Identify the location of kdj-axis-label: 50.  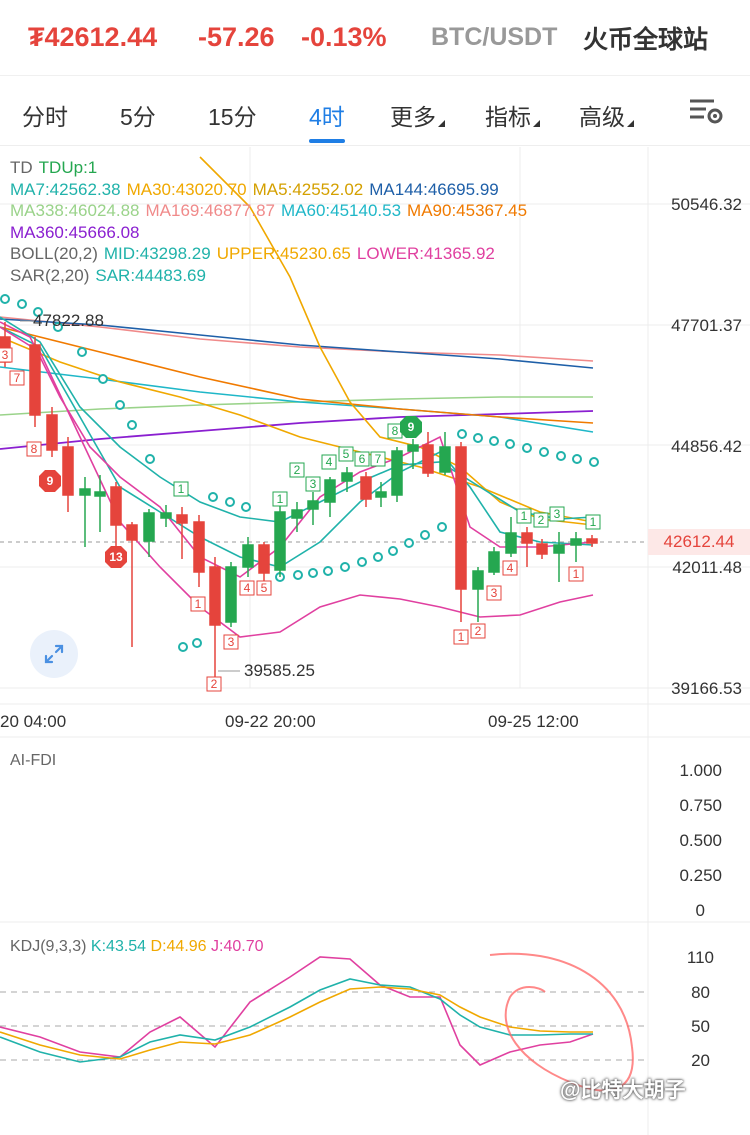
(700, 1026).